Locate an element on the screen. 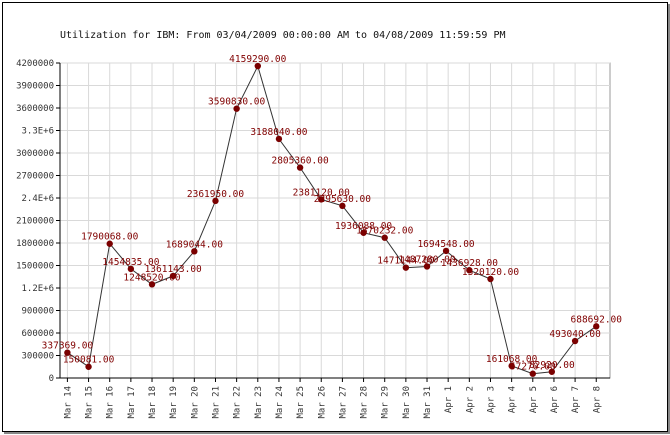 The width and height of the screenshot is (670, 435). data-label: 2361950.00 is located at coordinates (215, 194).